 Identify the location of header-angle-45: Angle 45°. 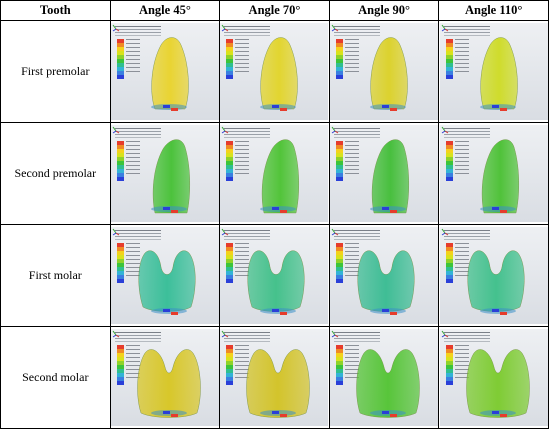
(165, 10).